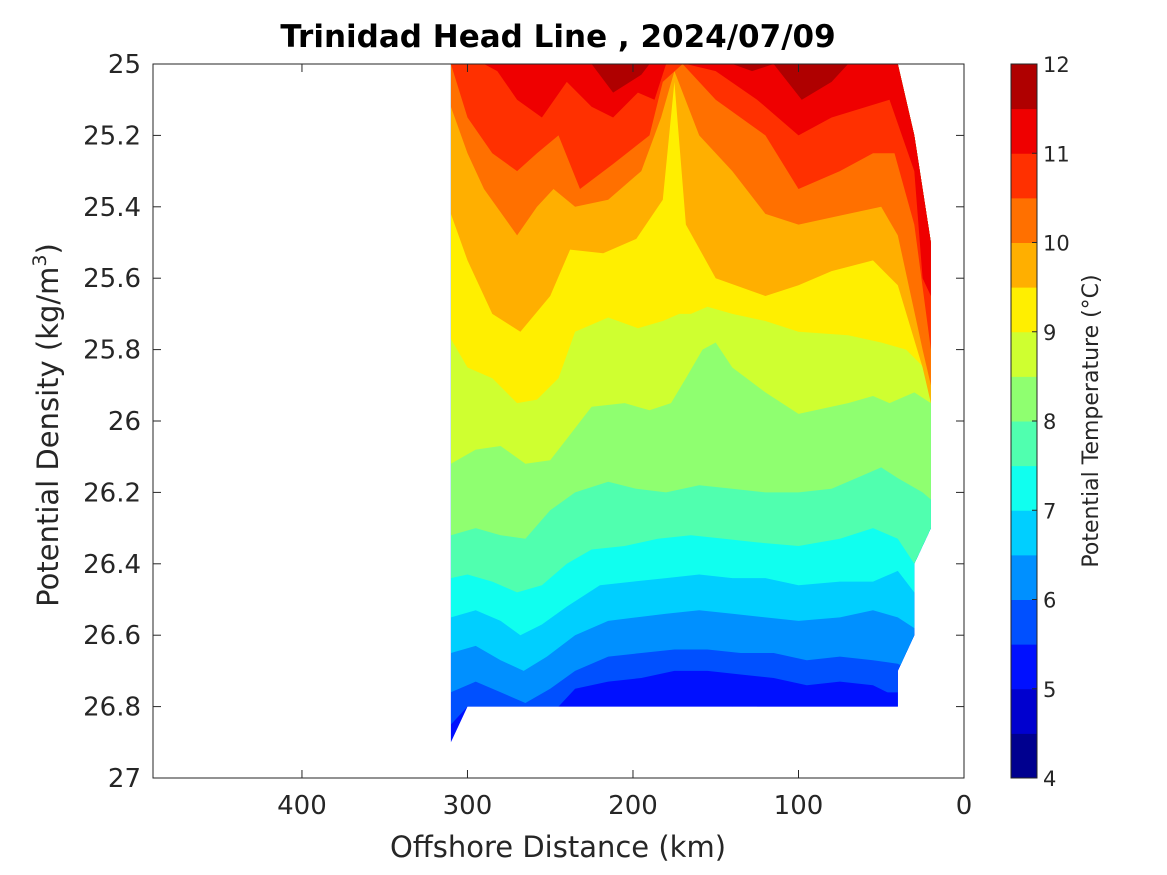 Image resolution: width=1167 pixels, height=875 pixels. Describe the element at coordinates (1091, 420) in the screenshot. I see `colorbar-label: Potential Temperature (°C)` at that location.